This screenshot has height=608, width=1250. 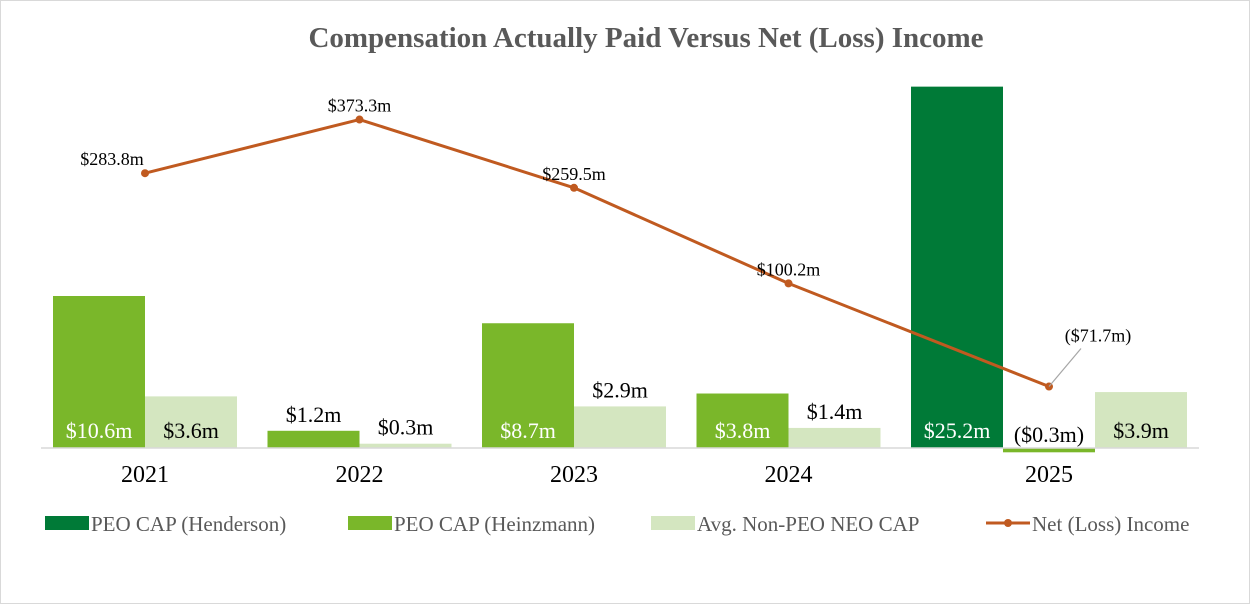 I want to click on bar-label-avg-non-peo-neo-cap-2024: $1.4m, so click(x=835, y=411).